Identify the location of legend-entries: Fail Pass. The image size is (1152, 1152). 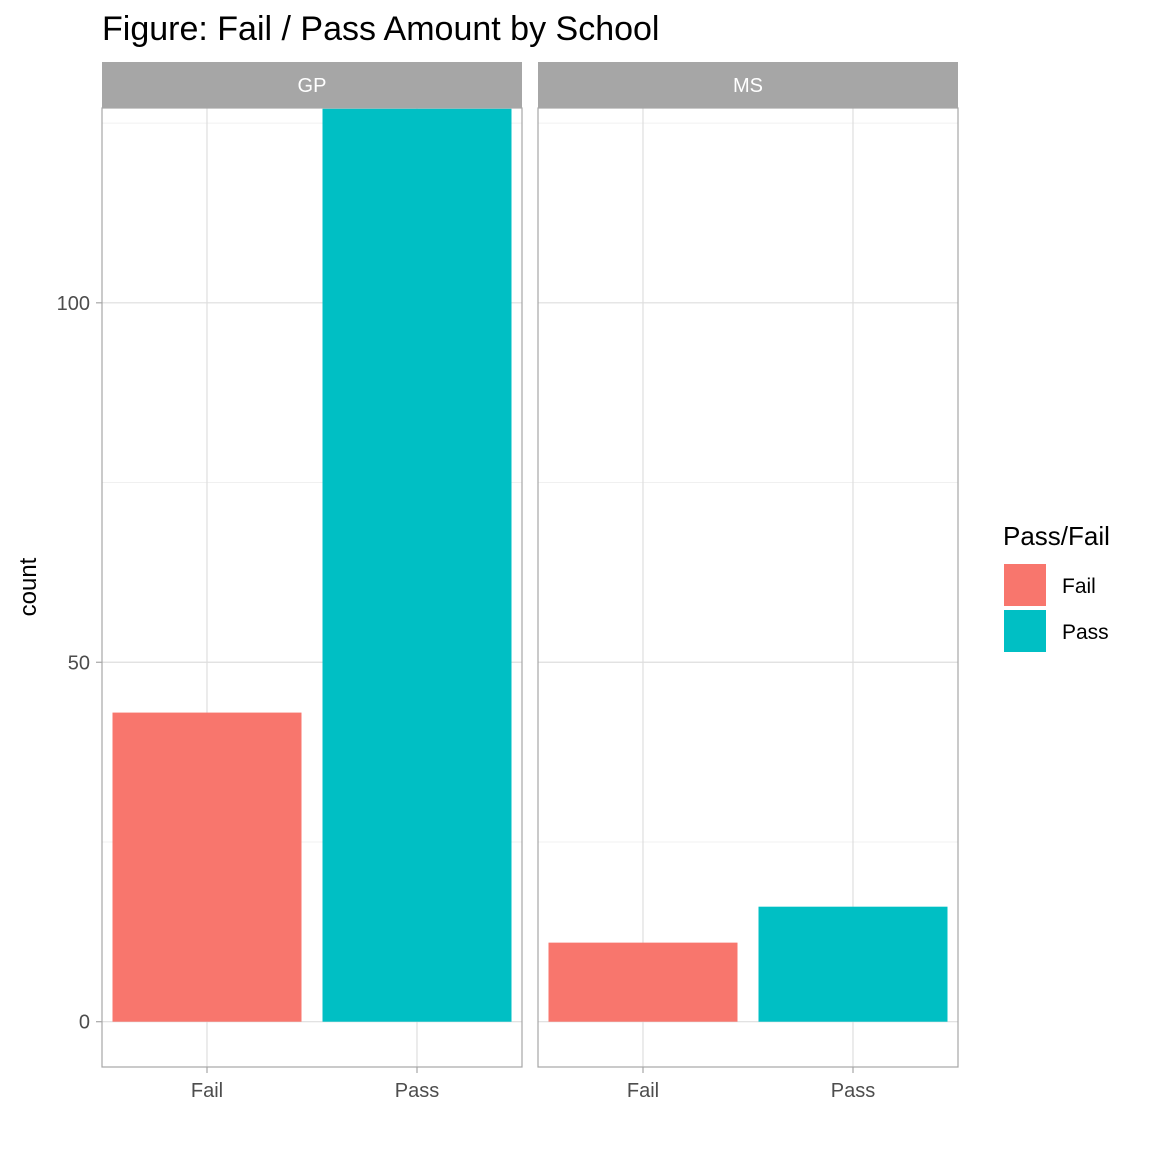
(1056, 608).